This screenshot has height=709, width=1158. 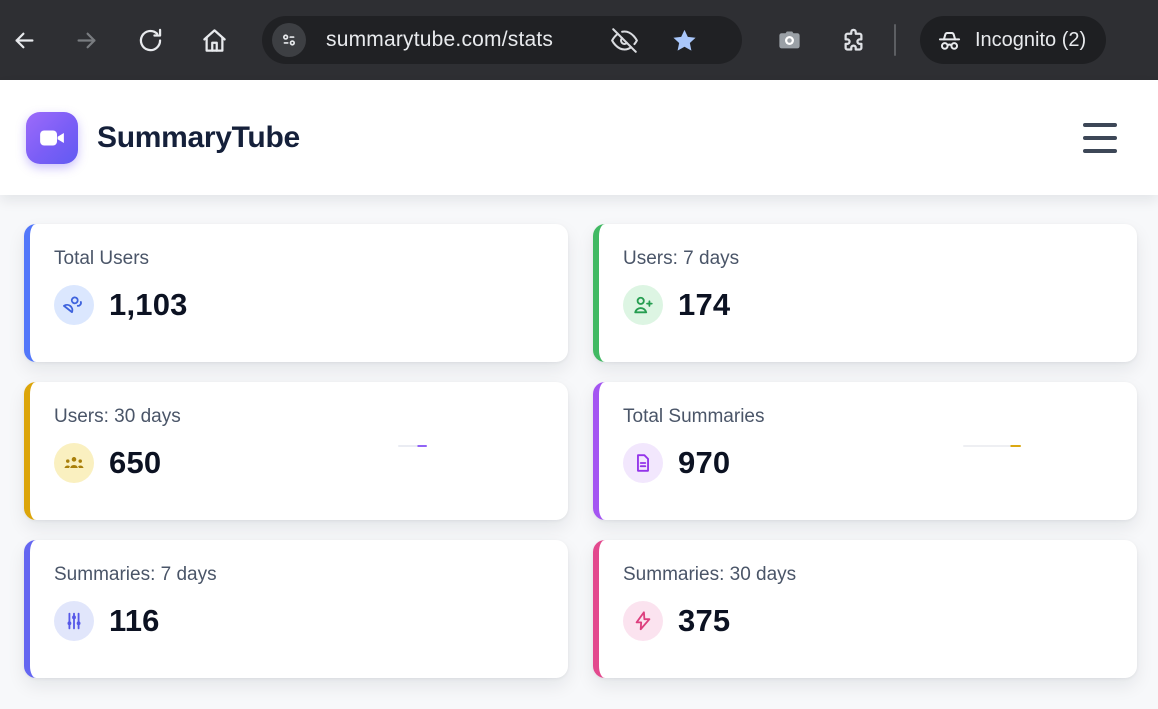 I want to click on stat-card-value: 375, so click(x=704, y=620).